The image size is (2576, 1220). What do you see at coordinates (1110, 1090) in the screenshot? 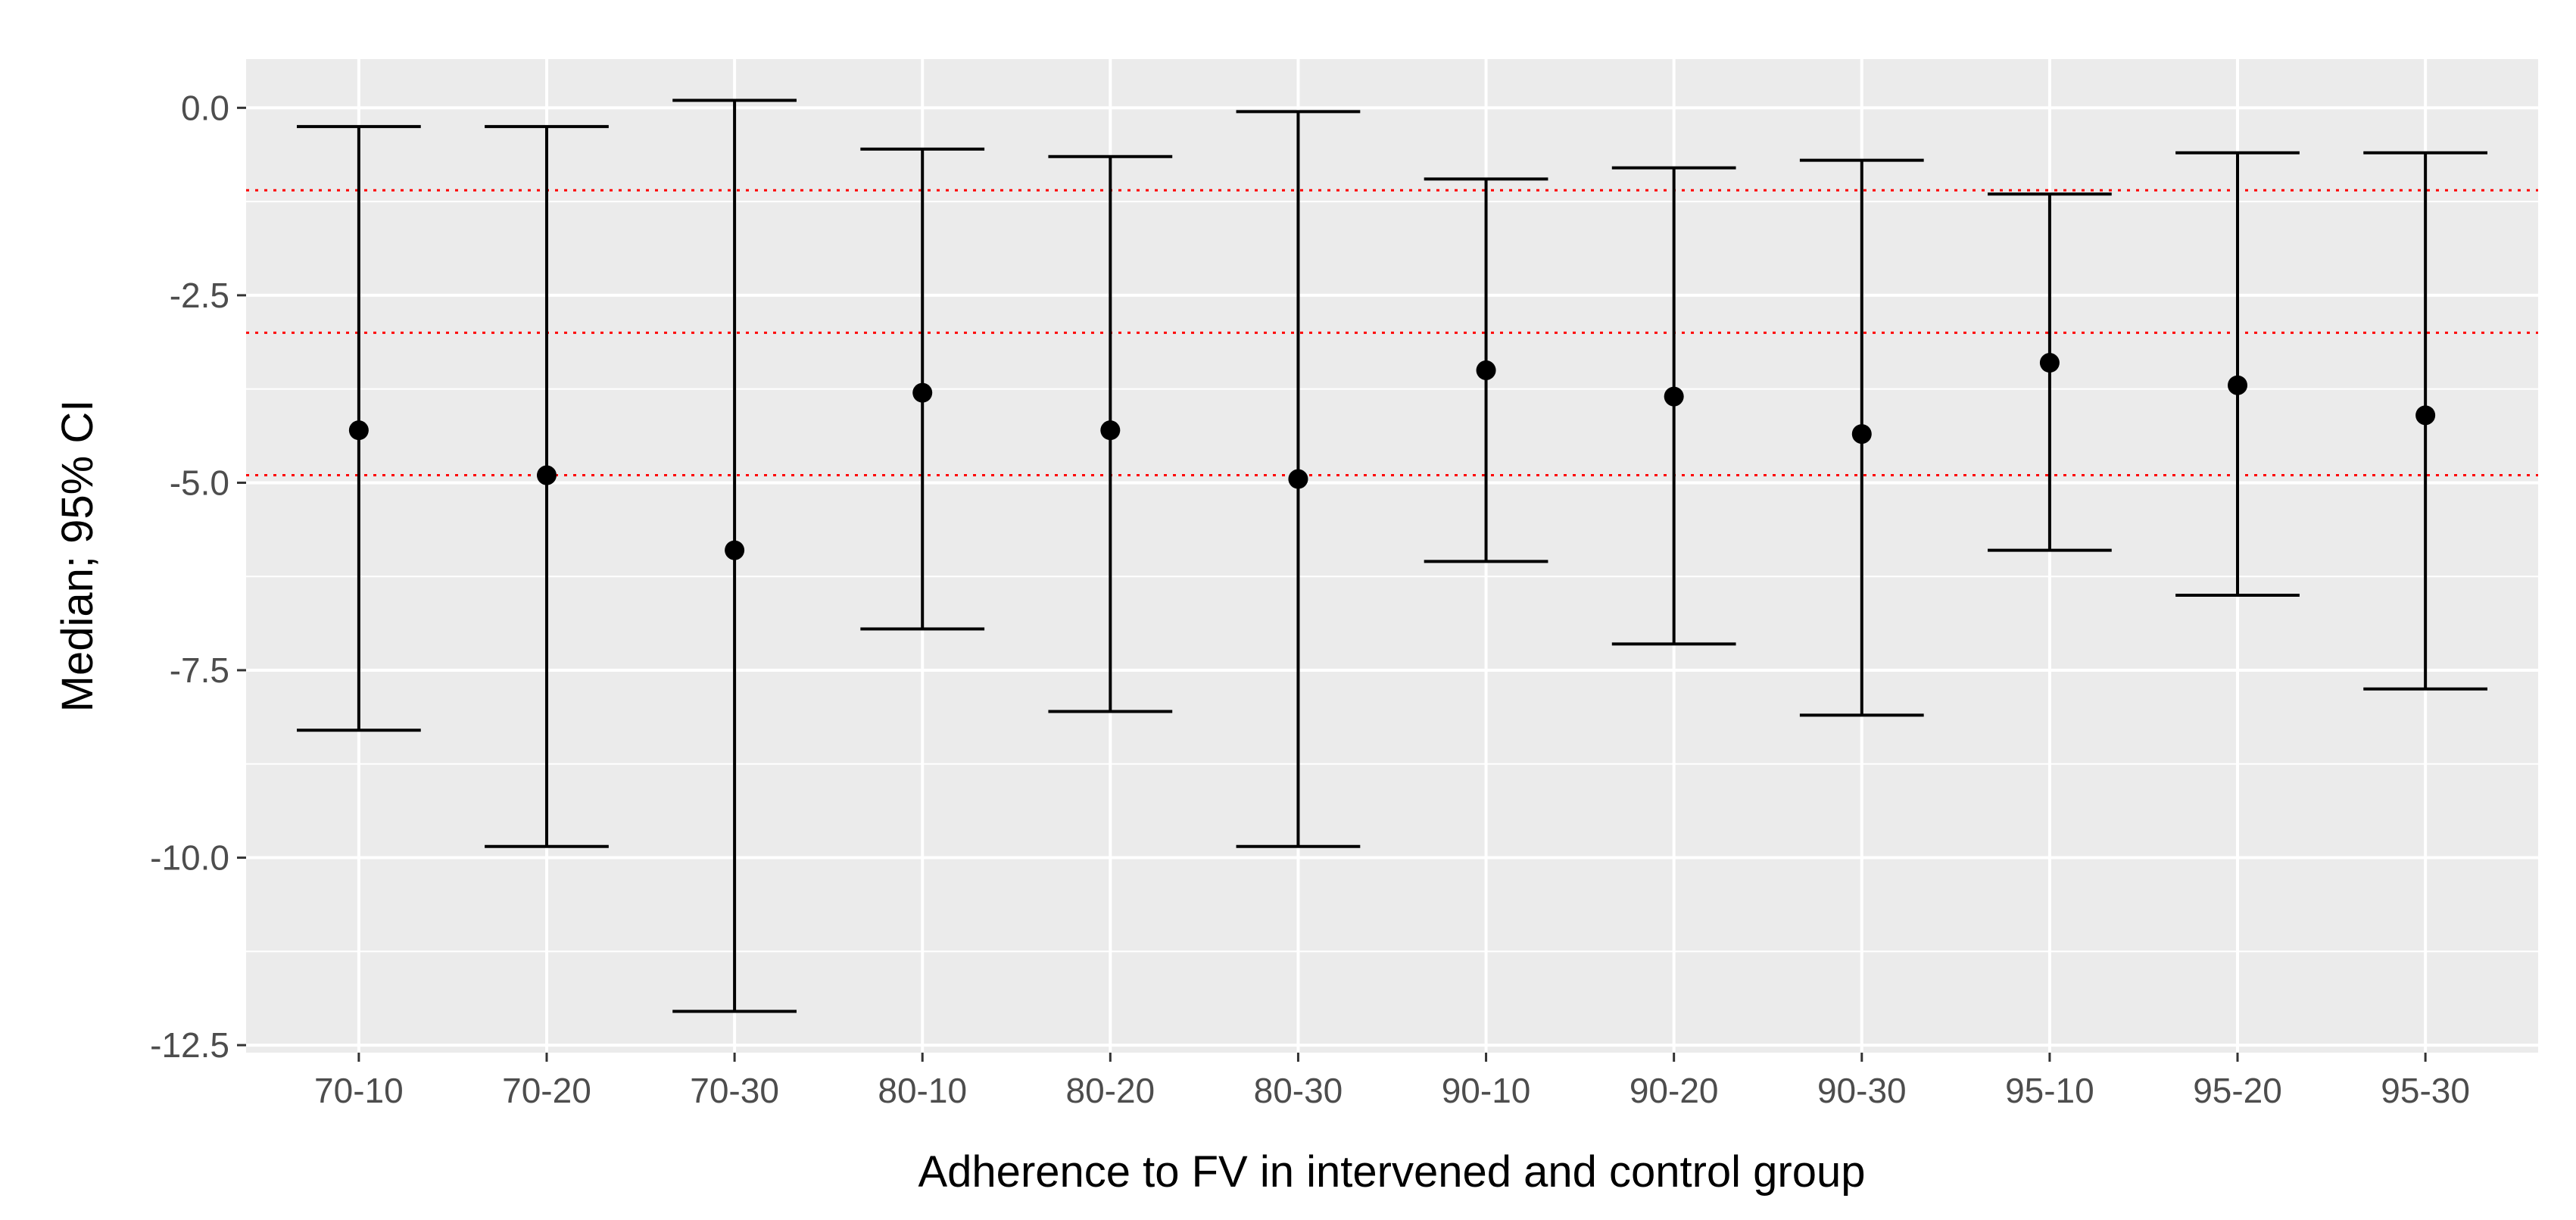
I see `x-tick-label: 80-20` at bounding box center [1110, 1090].